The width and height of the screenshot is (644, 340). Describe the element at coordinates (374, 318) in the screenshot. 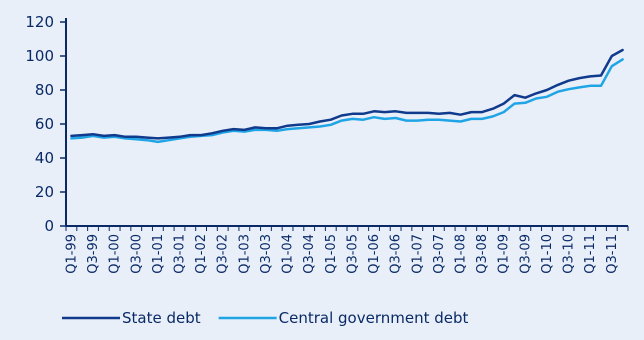

I see `legend-label: Central government debt` at that location.